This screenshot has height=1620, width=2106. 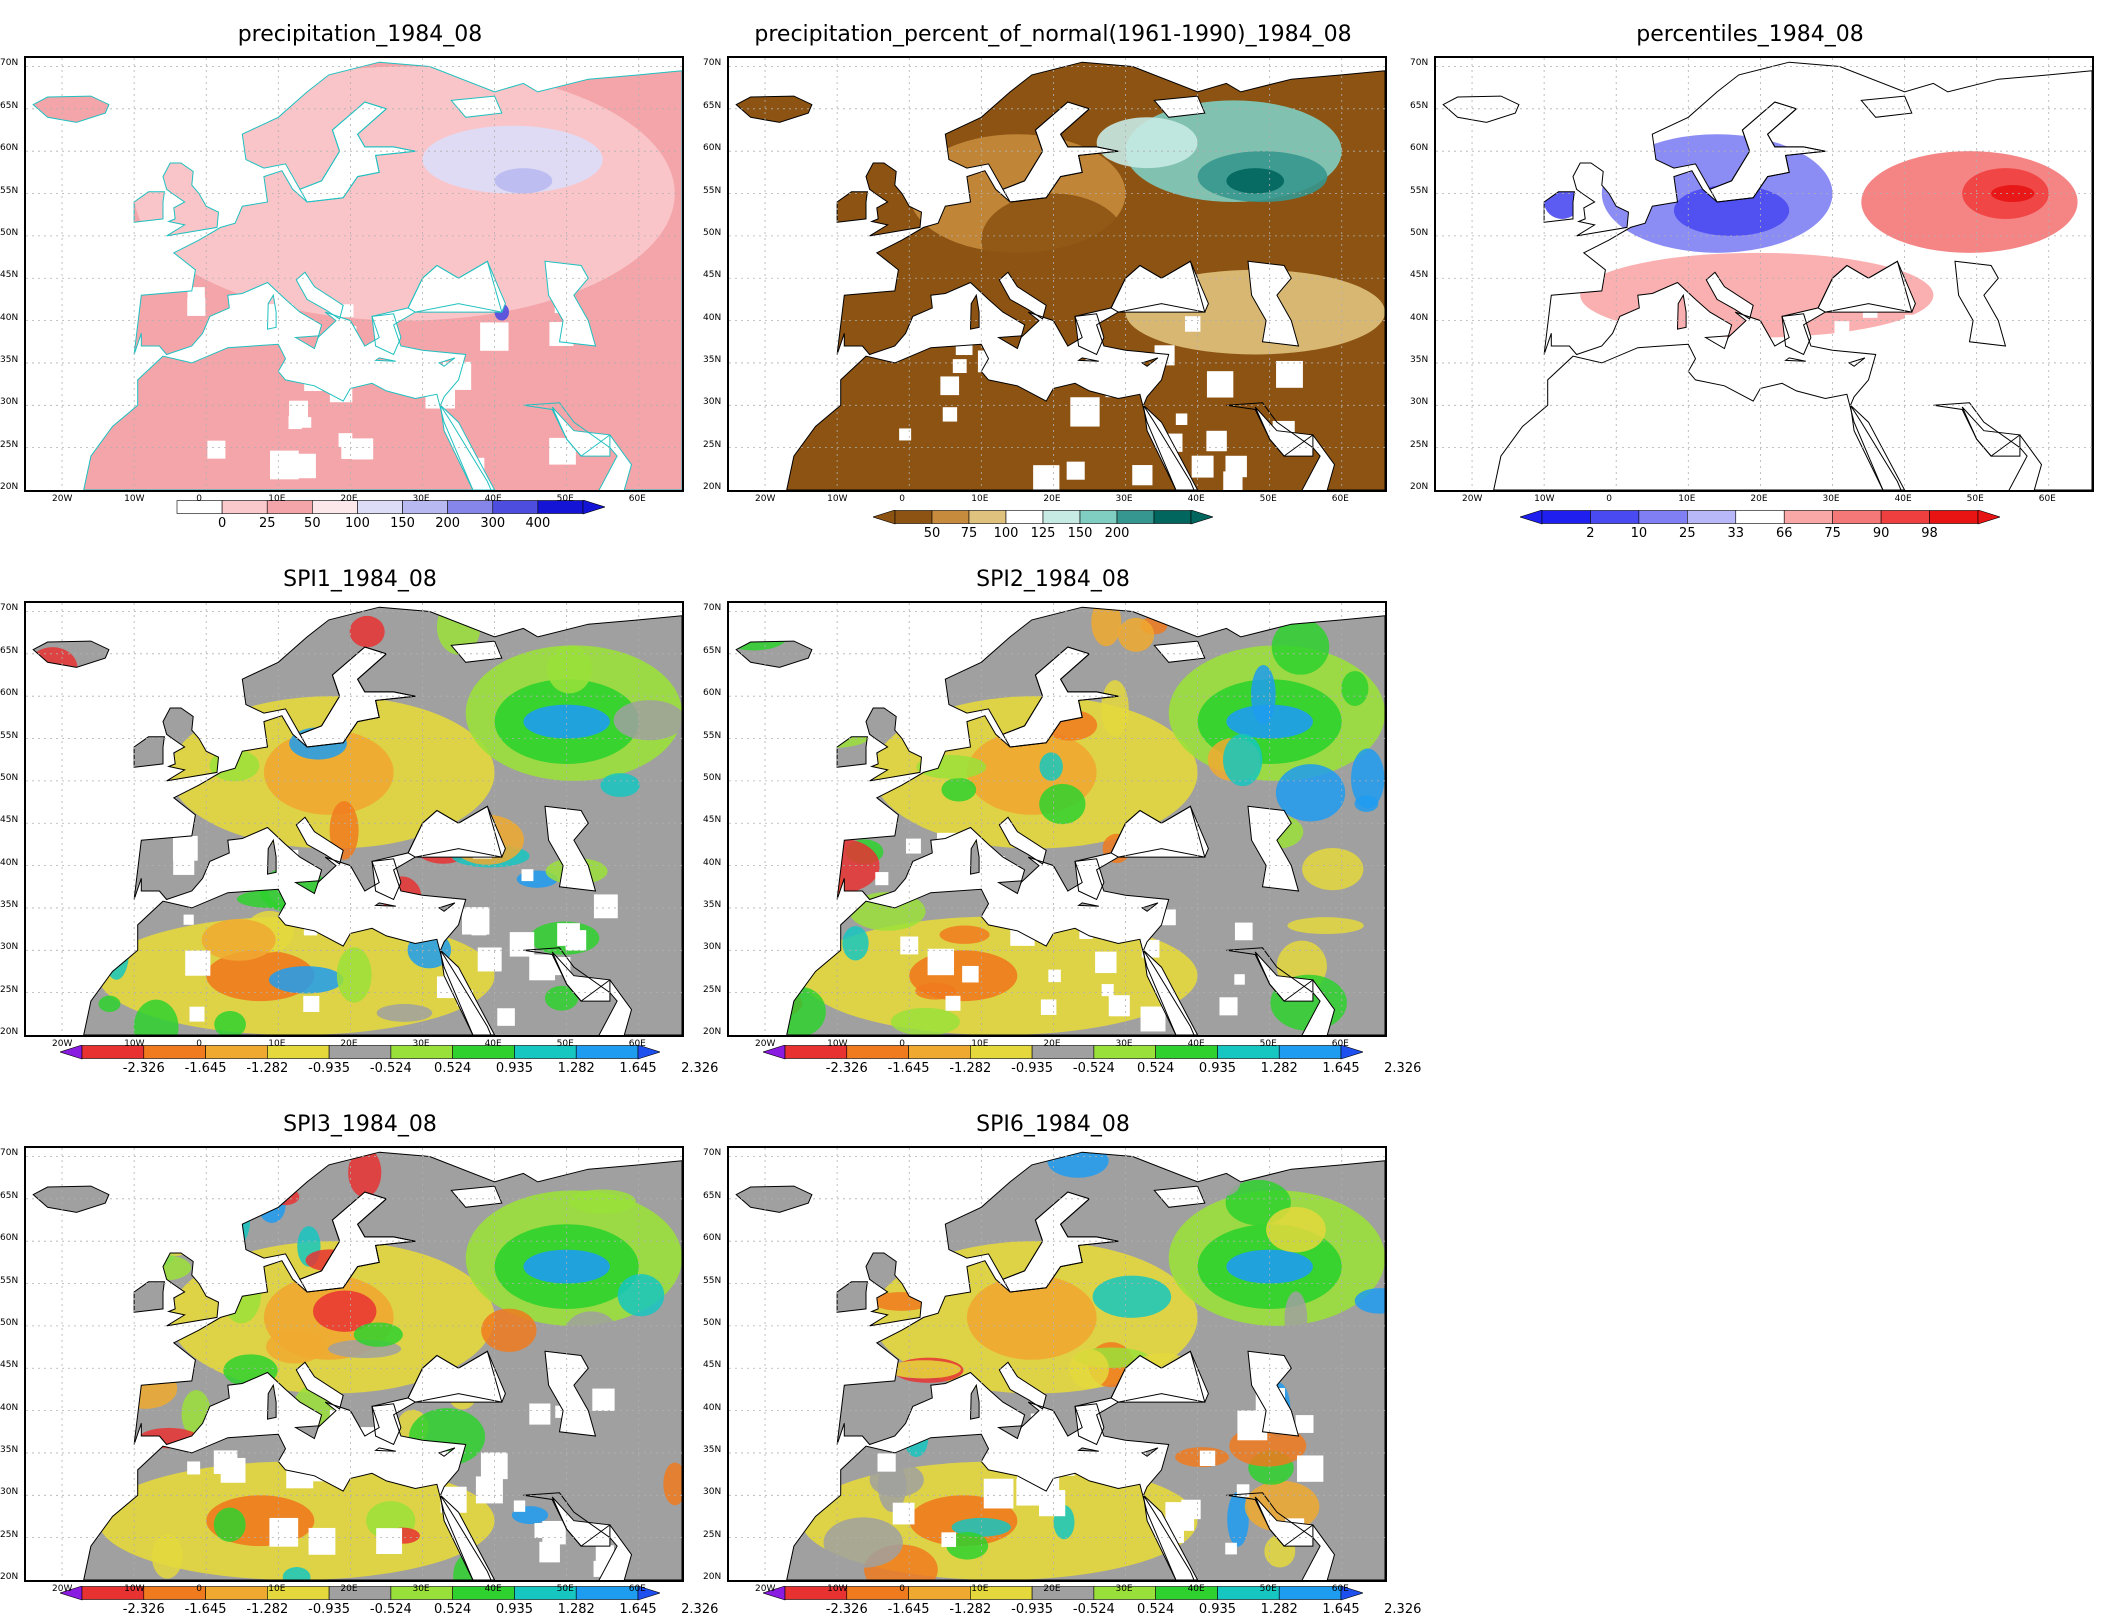 I want to click on lon-tick-label: 10E, so click(x=277, y=499).